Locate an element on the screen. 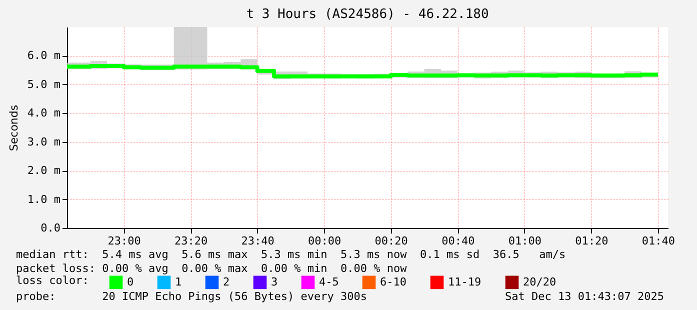 This screenshot has width=697, height=310. text: probe: 20 ICMP Echo Pings (56 Bytes) every 300s is located at coordinates (191, 296).